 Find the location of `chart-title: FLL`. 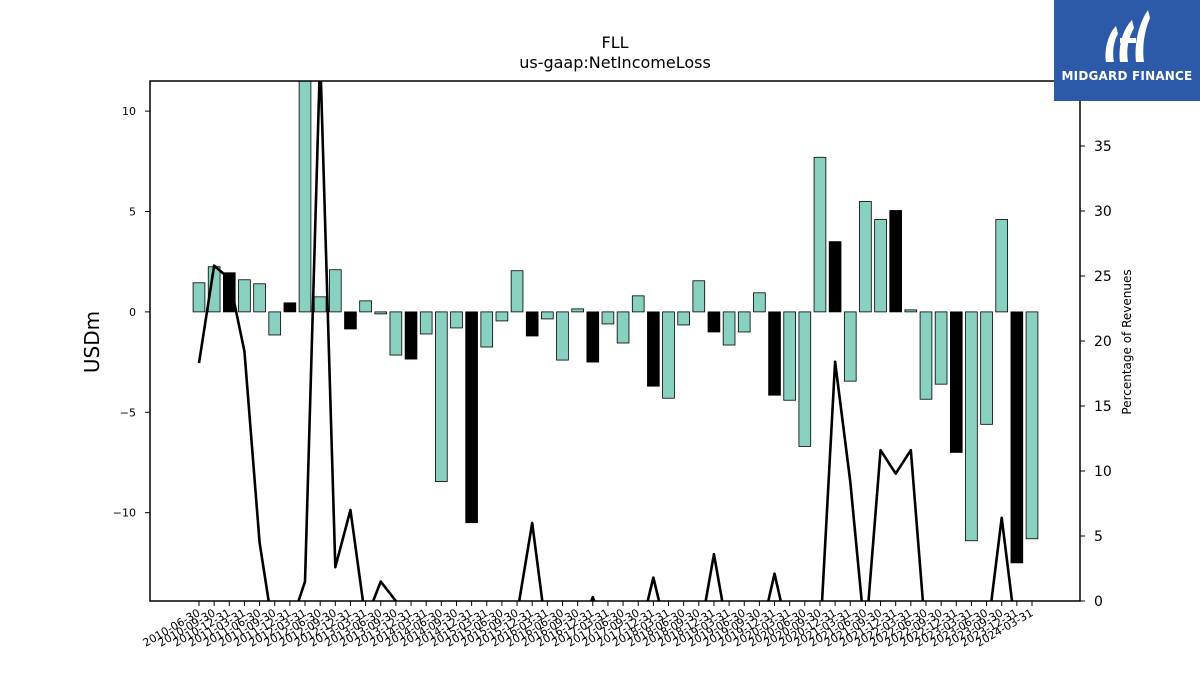

chart-title: FLL is located at coordinates (614, 42).